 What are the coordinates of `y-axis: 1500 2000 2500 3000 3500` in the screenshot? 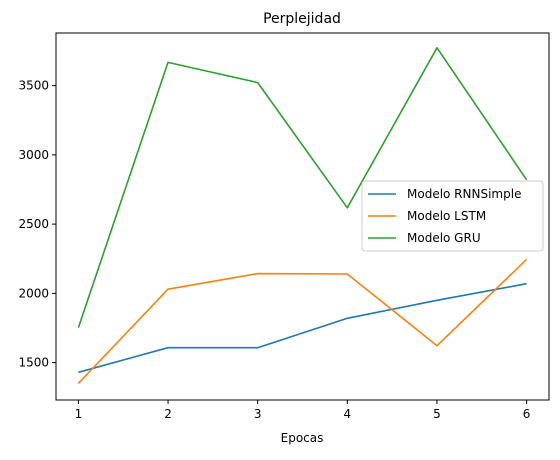 It's located at (37, 224).